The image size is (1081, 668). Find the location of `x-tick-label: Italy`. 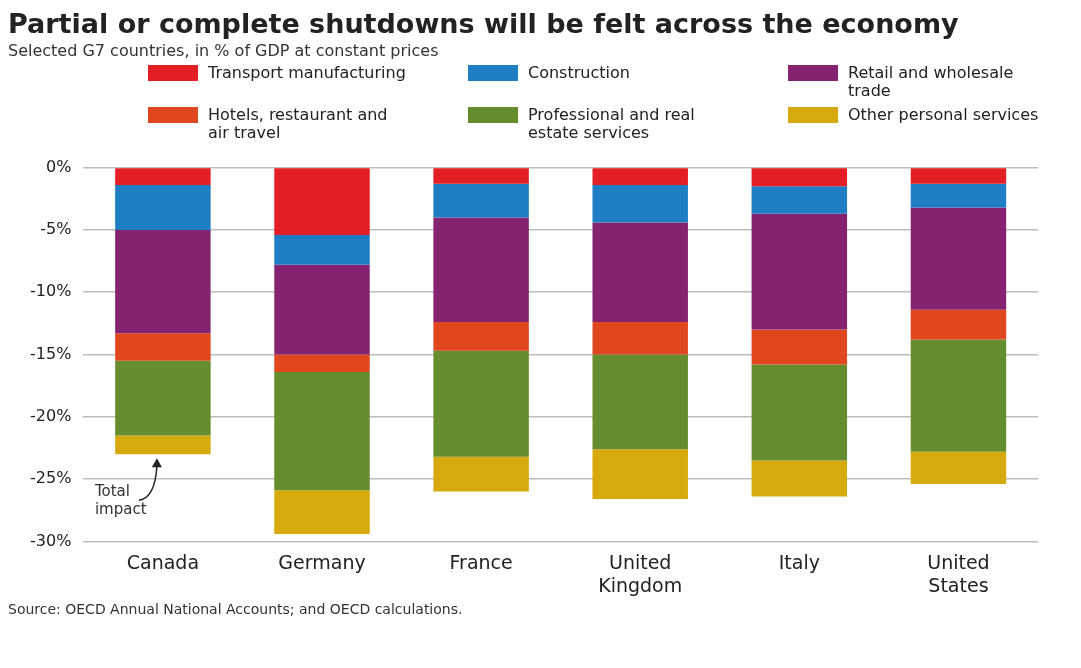

x-tick-label: Italy is located at coordinates (799, 561).